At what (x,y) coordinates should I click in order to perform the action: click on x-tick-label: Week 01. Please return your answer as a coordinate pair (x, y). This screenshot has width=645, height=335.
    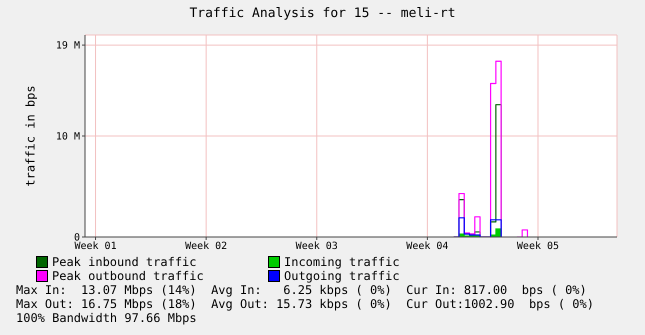
    Looking at the image, I should click on (95, 246).